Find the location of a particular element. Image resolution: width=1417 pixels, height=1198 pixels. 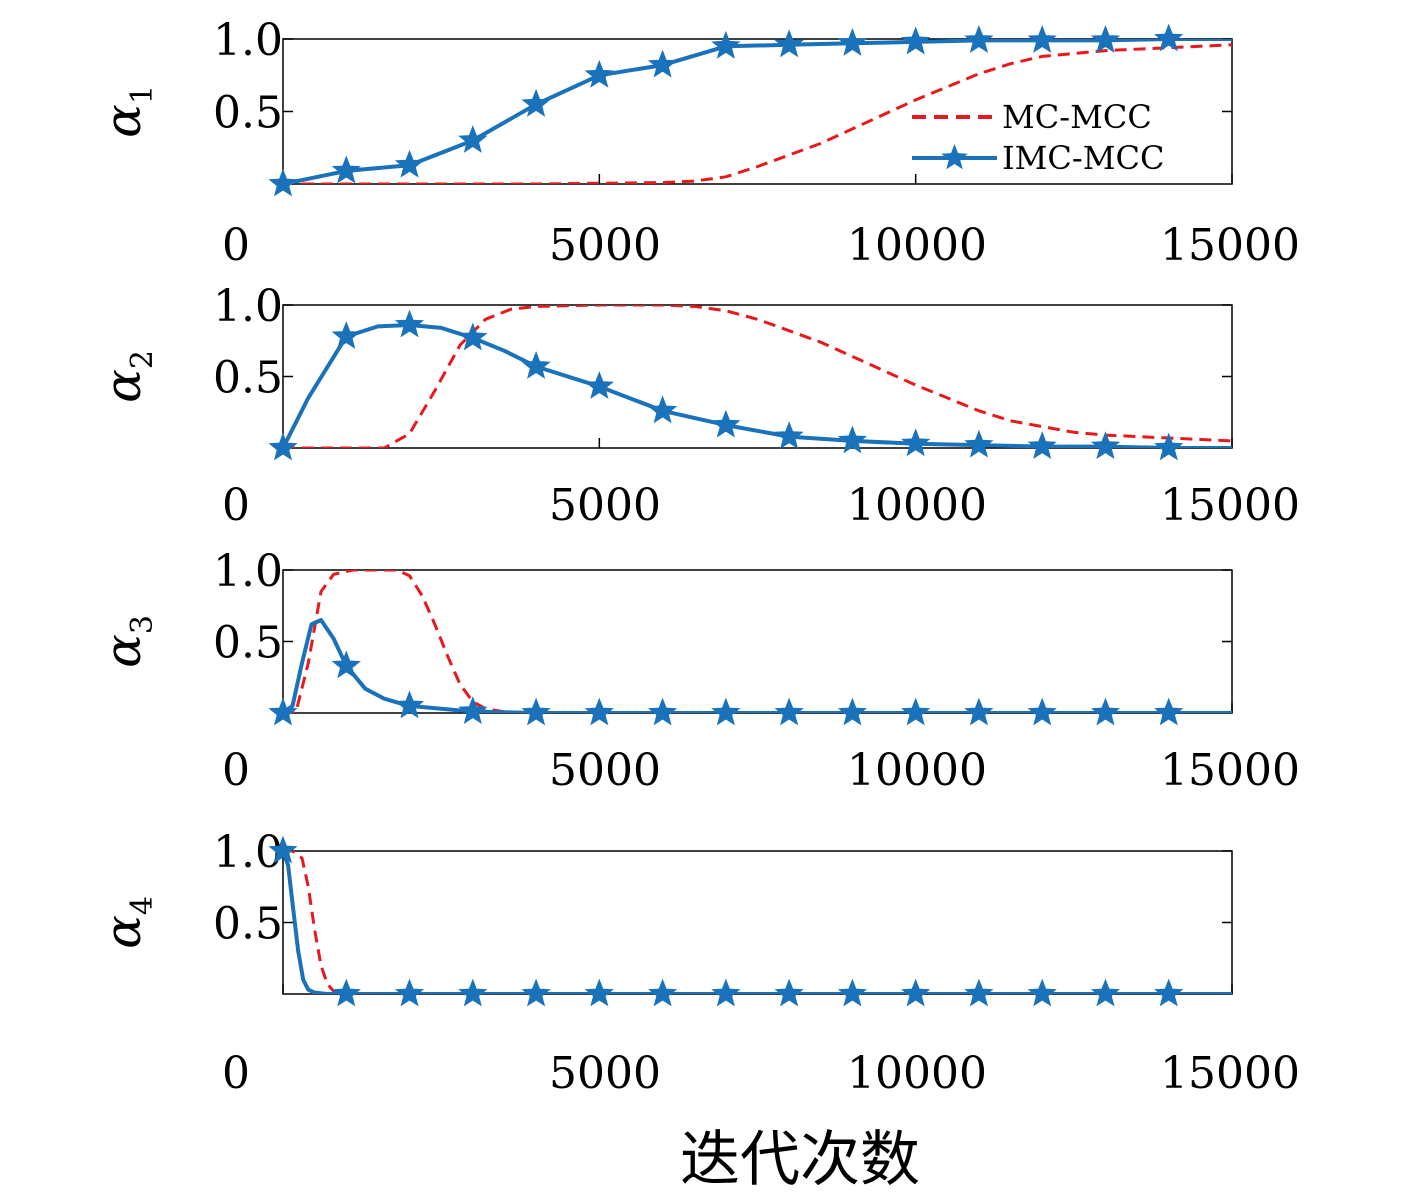

y-axis-label: α4 is located at coordinates (127, 922).